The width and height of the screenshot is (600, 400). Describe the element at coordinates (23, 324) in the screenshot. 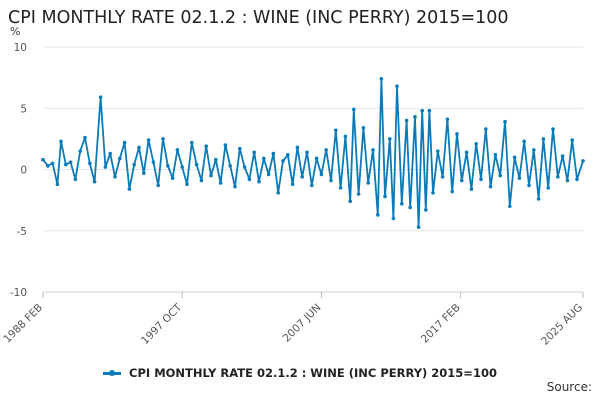

I see `x-tick-label: 1988 FEB` at that location.